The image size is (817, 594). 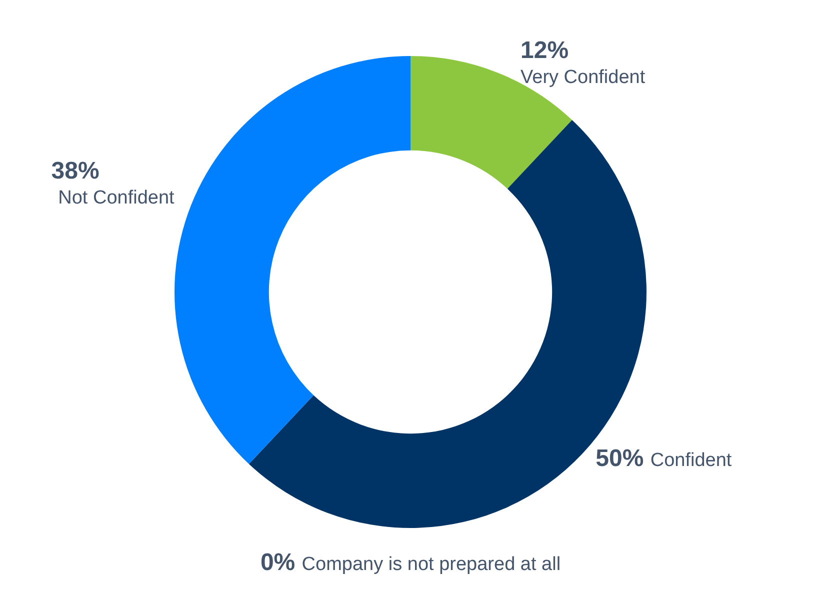 I want to click on data-label: 12%, so click(x=544, y=50).